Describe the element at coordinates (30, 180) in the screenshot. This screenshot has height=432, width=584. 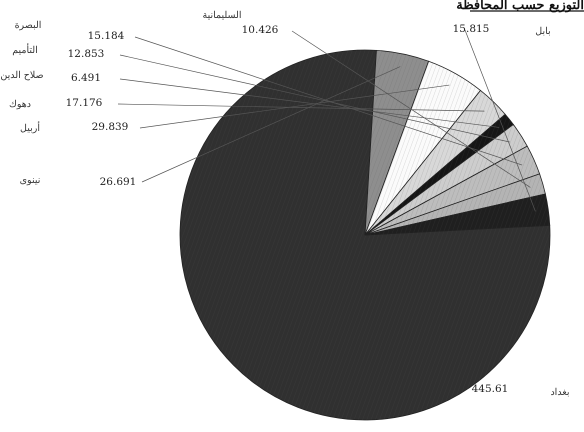
I see `slice-category-label: نينوى` at that location.